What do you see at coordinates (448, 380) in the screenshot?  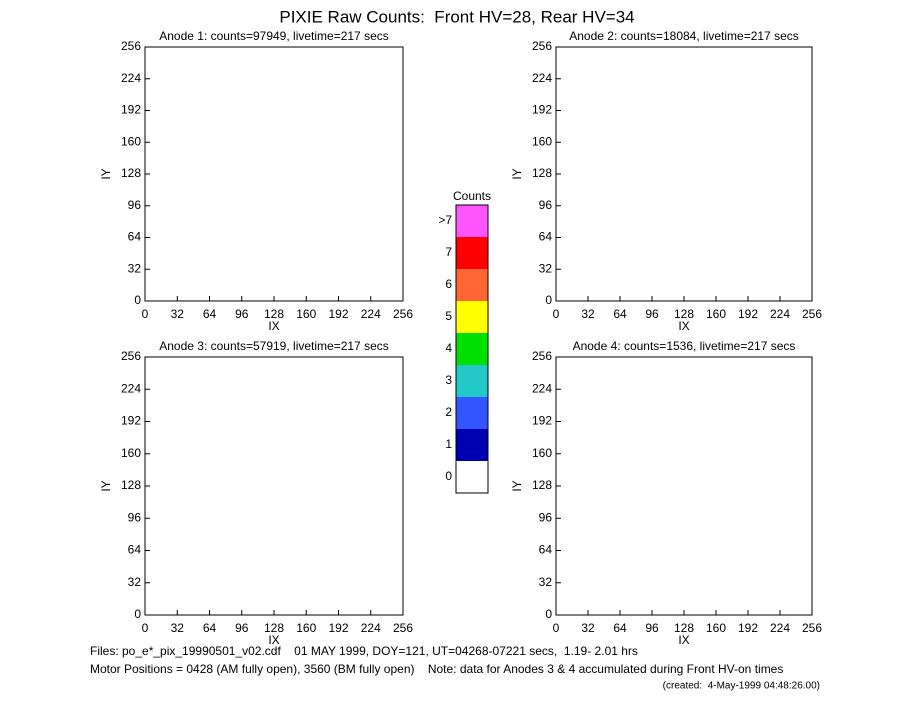 I see `colorbar-label: 3` at bounding box center [448, 380].